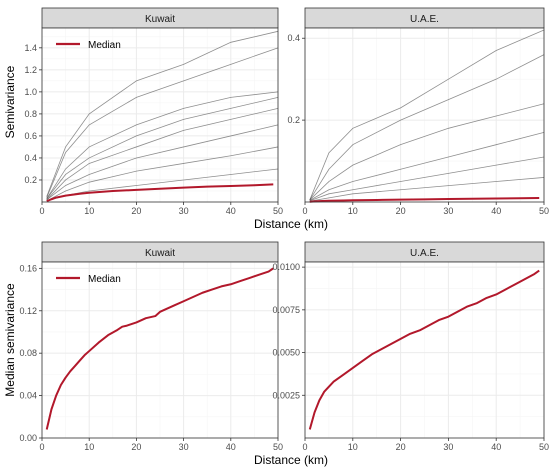 The height and width of the screenshot is (468, 550). What do you see at coordinates (28, 396) in the screenshot?
I see `y-tick-label: 0.04` at bounding box center [28, 396].